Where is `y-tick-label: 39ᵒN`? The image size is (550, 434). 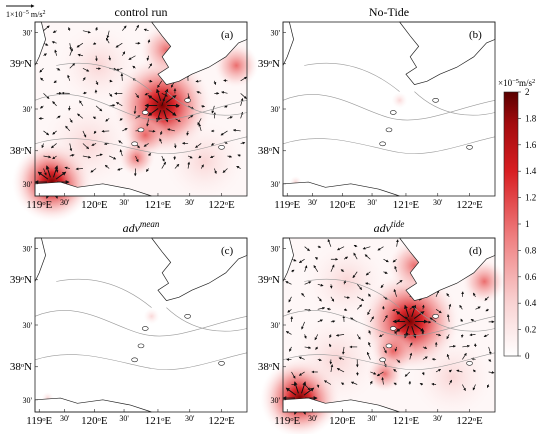
y-tick-label: 39ᵒN is located at coordinates (269, 280).